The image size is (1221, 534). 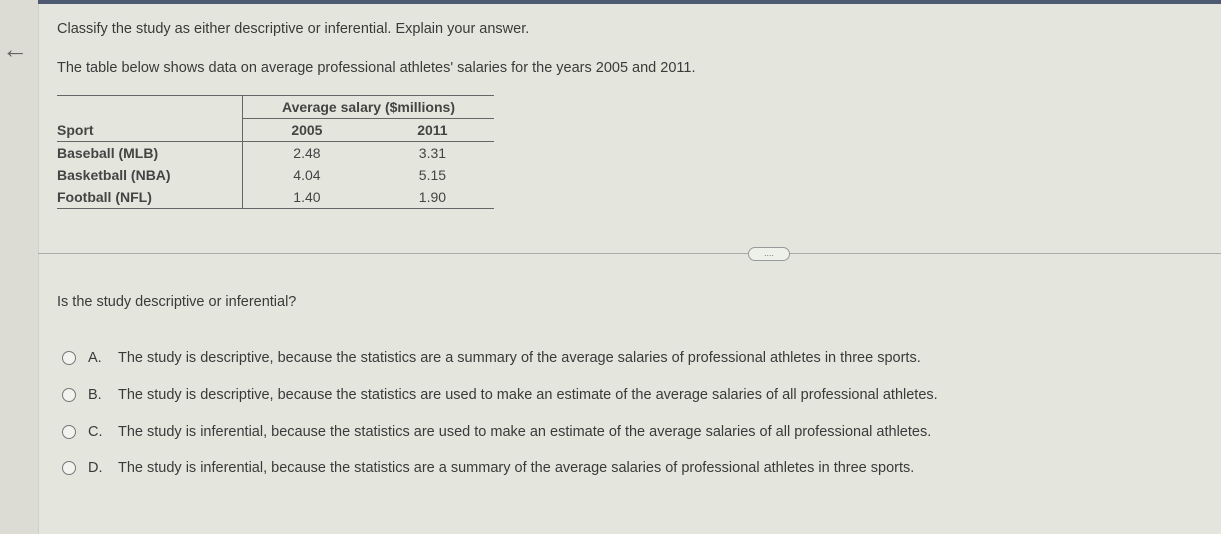 I want to click on value-cell: 4.04, so click(x=306, y=175).